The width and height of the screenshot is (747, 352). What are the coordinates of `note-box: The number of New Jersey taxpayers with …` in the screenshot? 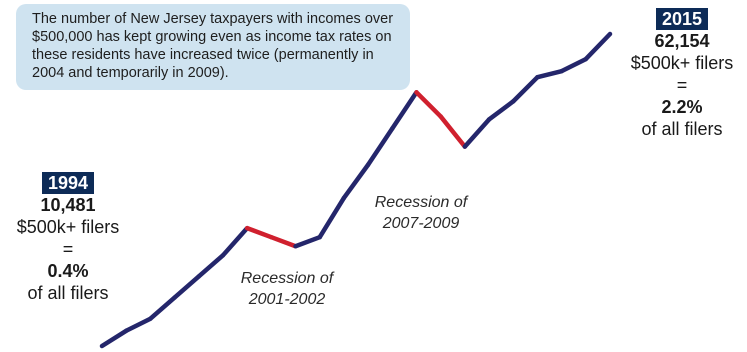 It's located at (213, 47).